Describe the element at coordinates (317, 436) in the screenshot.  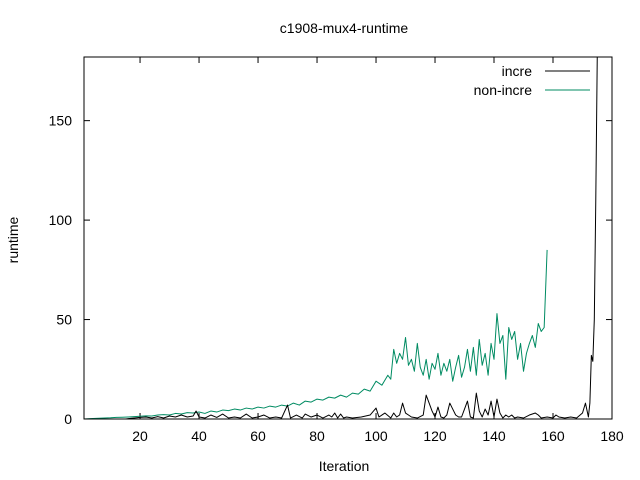
I see `x-tick-label: 80` at that location.